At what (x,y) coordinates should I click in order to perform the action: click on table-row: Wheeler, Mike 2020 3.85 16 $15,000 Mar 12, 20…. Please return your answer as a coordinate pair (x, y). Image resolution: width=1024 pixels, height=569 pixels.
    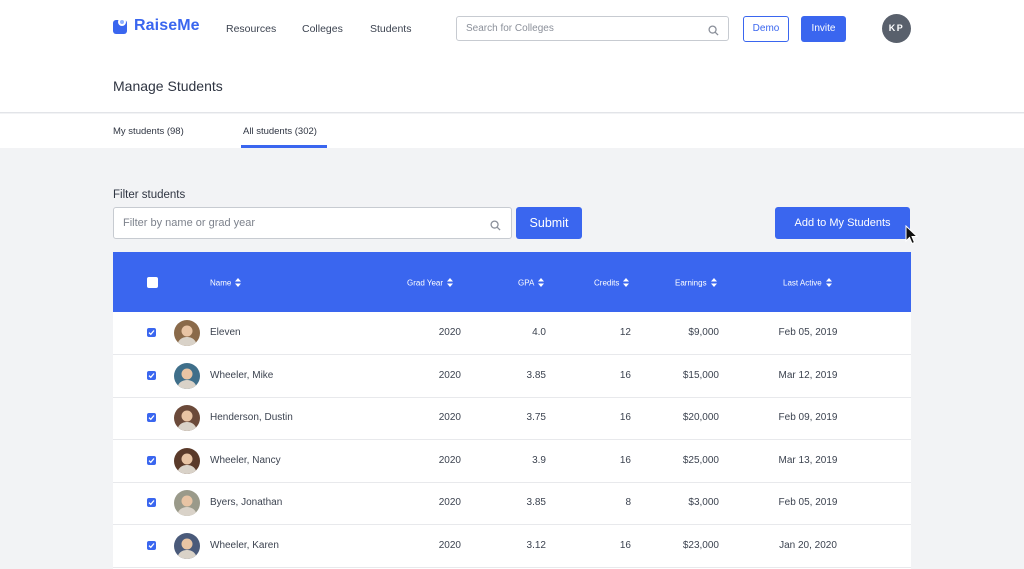
    Looking at the image, I should click on (512, 376).